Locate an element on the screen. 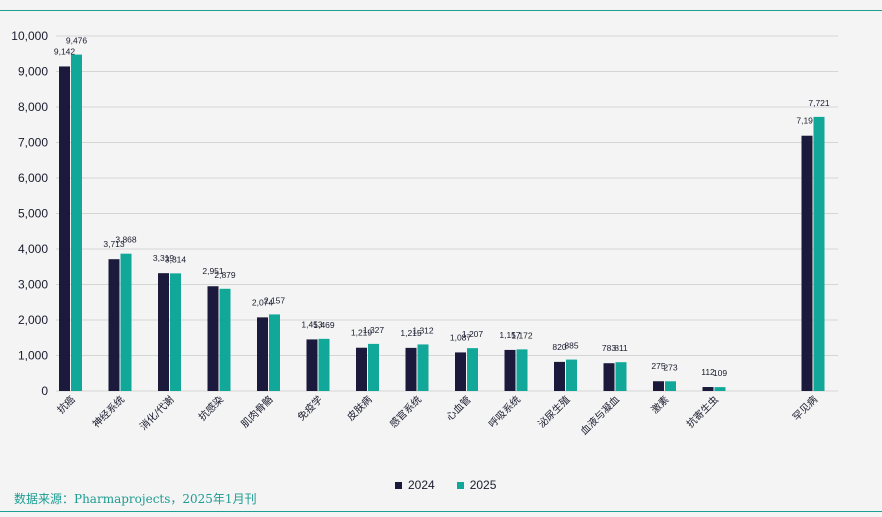  y-tick-label: 0 is located at coordinates (44, 391).